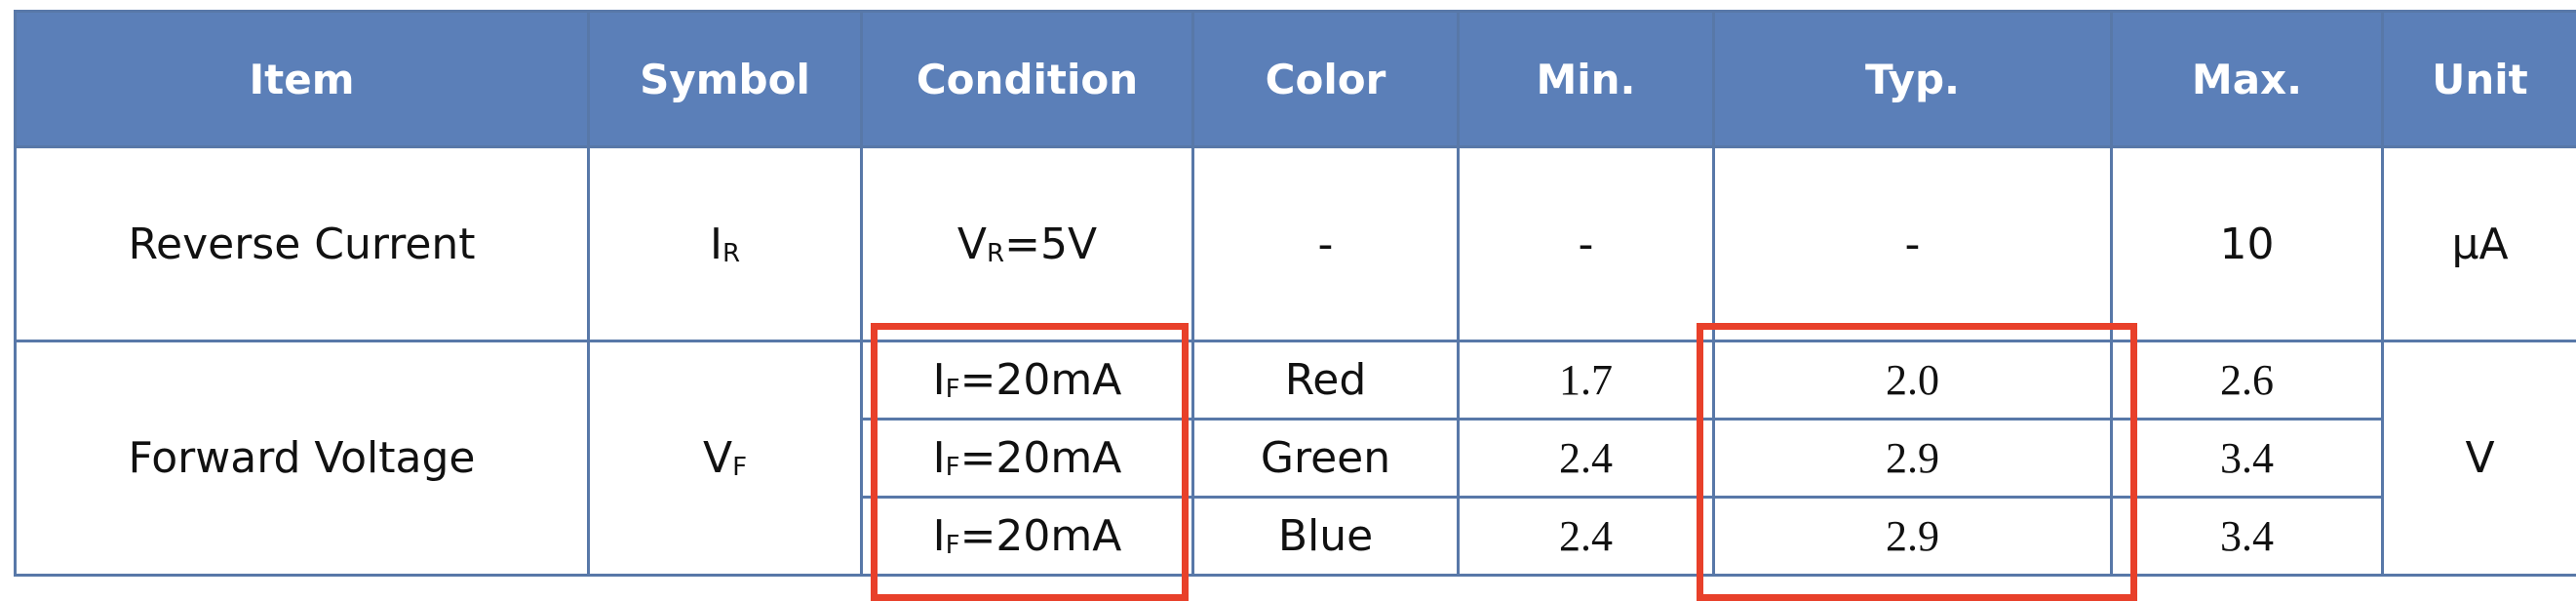 This screenshot has width=2576, height=601. What do you see at coordinates (995, 254) in the screenshot?
I see `condition-sub: R` at bounding box center [995, 254].